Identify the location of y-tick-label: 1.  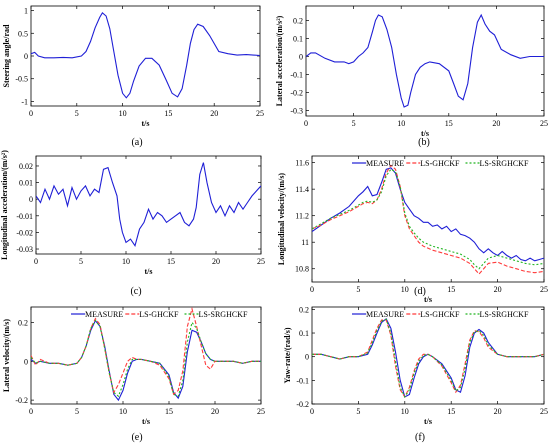
(26, 11).